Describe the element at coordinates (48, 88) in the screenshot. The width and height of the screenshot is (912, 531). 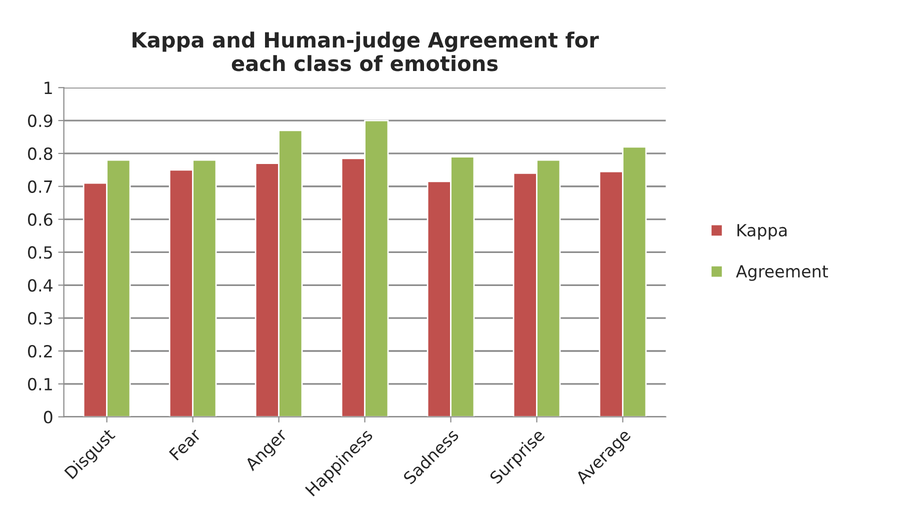
I see `y-tick-label: 1` at that location.